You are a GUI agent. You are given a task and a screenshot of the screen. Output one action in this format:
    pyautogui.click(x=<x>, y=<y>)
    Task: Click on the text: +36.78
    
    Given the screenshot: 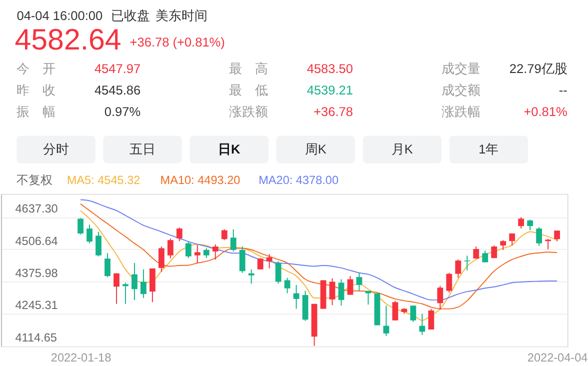 What is the action you would take?
    pyautogui.click(x=333, y=112)
    